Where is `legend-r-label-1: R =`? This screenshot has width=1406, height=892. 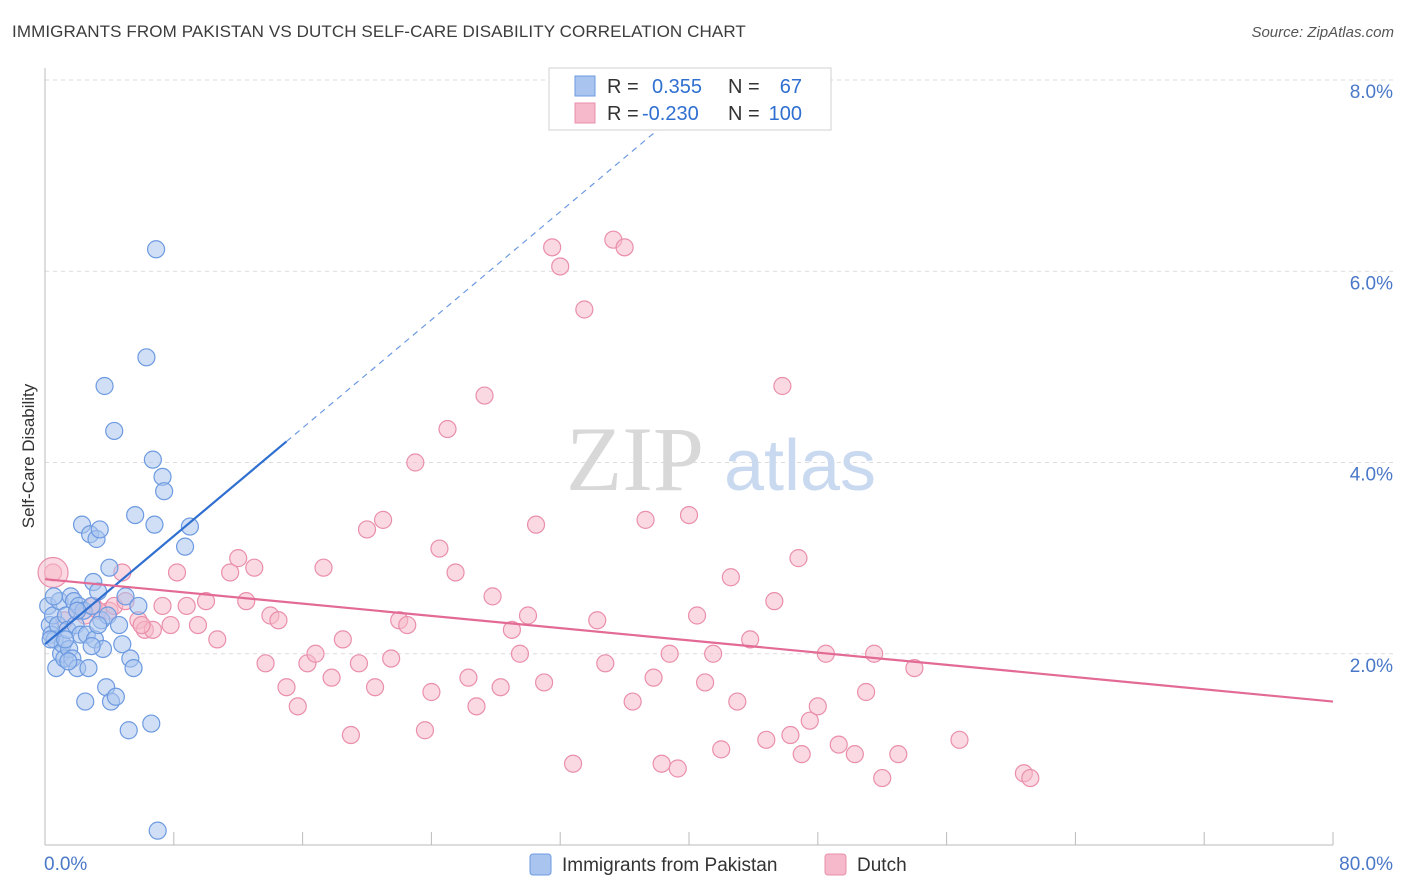 legend-r-label-1: R = is located at coordinates (623, 87).